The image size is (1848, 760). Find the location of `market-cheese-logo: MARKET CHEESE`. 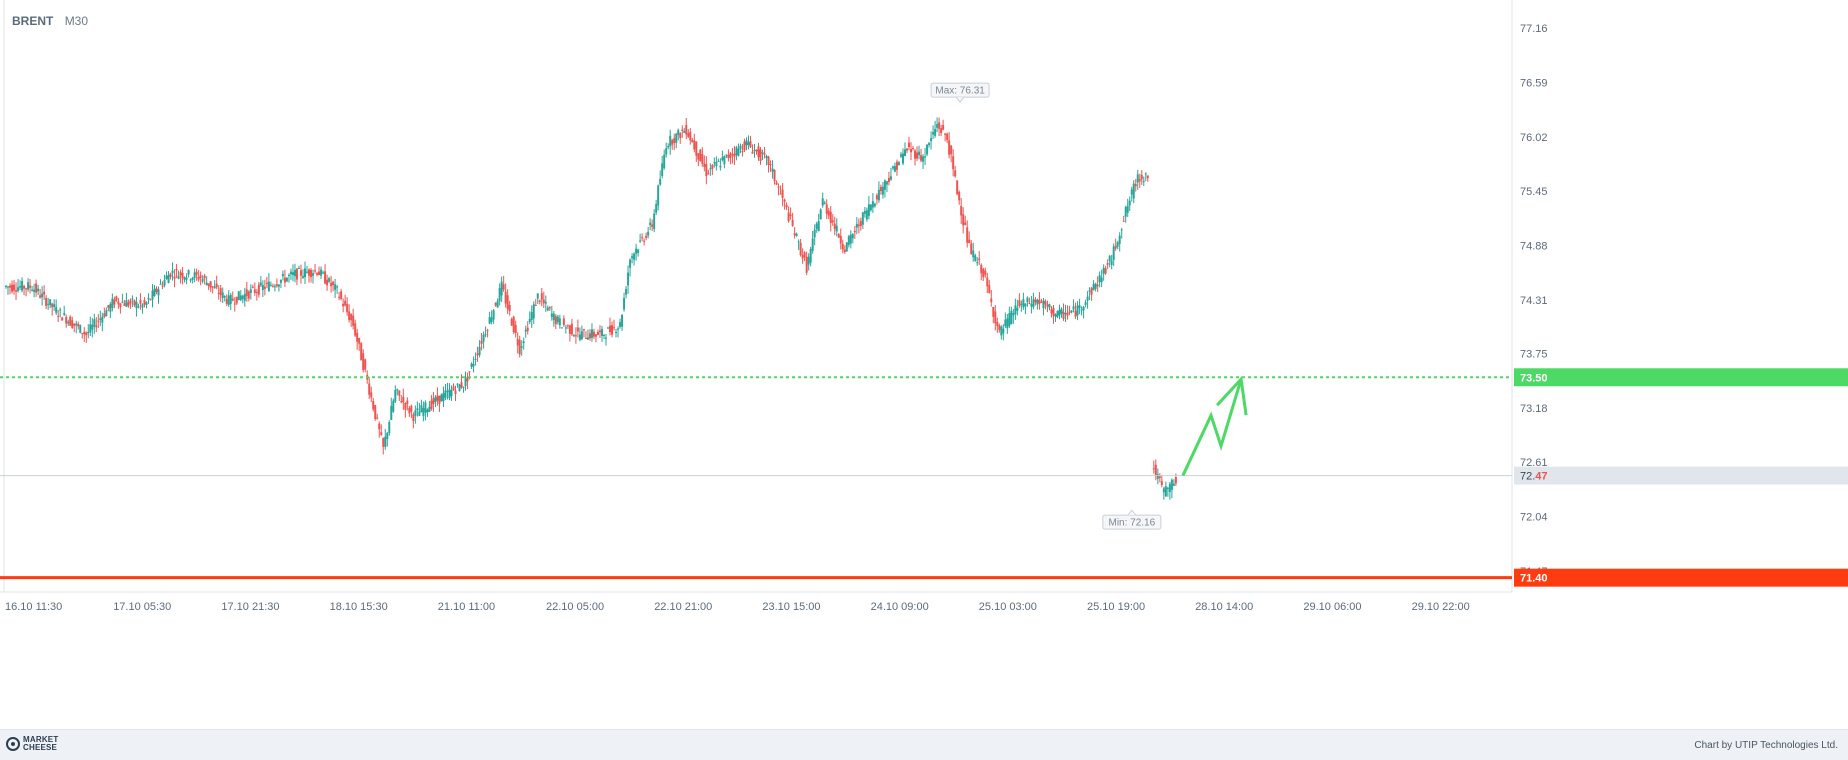

market-cheese-logo: MARKET CHEESE is located at coordinates (32, 744).